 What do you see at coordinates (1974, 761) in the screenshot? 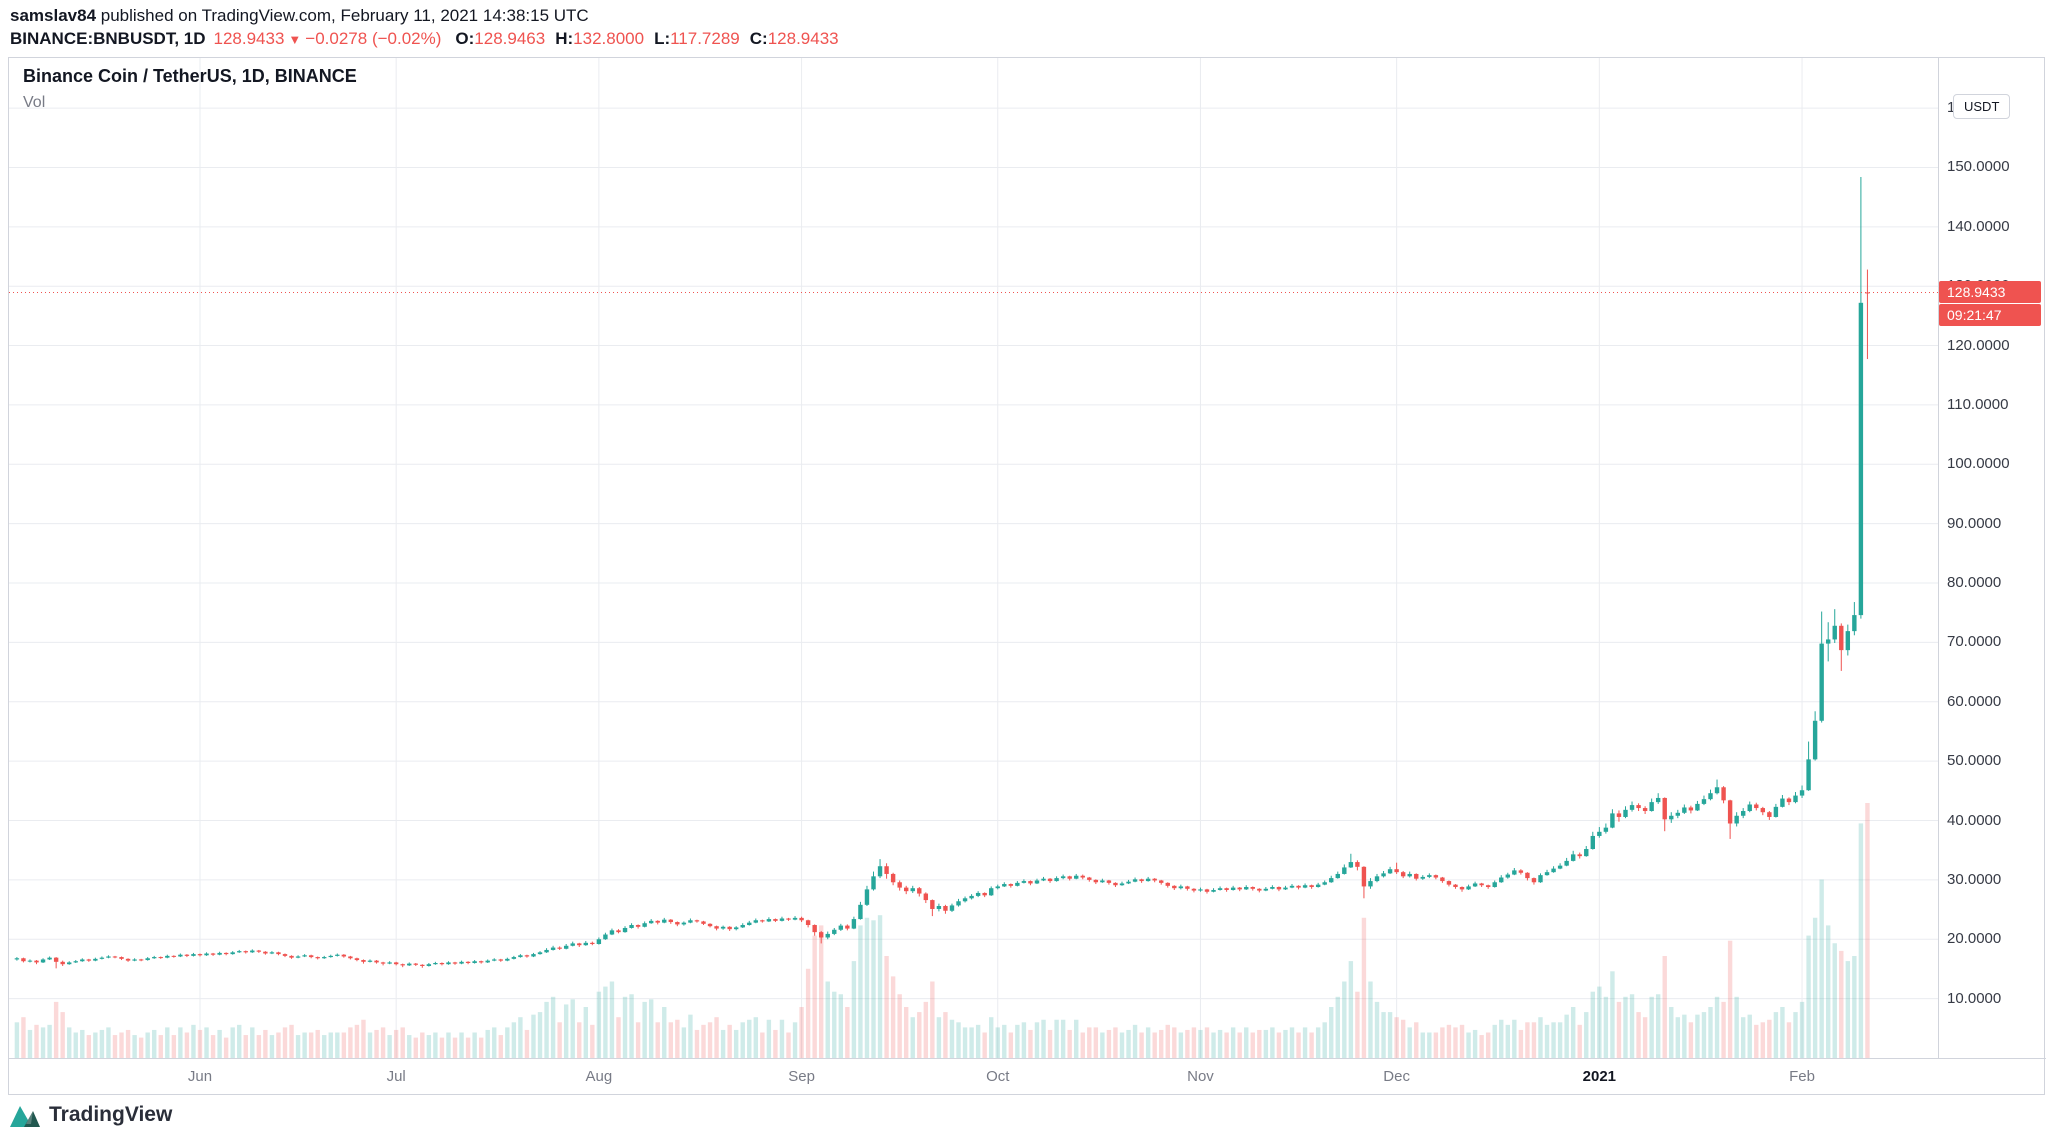
I see `price-tick-label: 50.0000` at bounding box center [1974, 761].